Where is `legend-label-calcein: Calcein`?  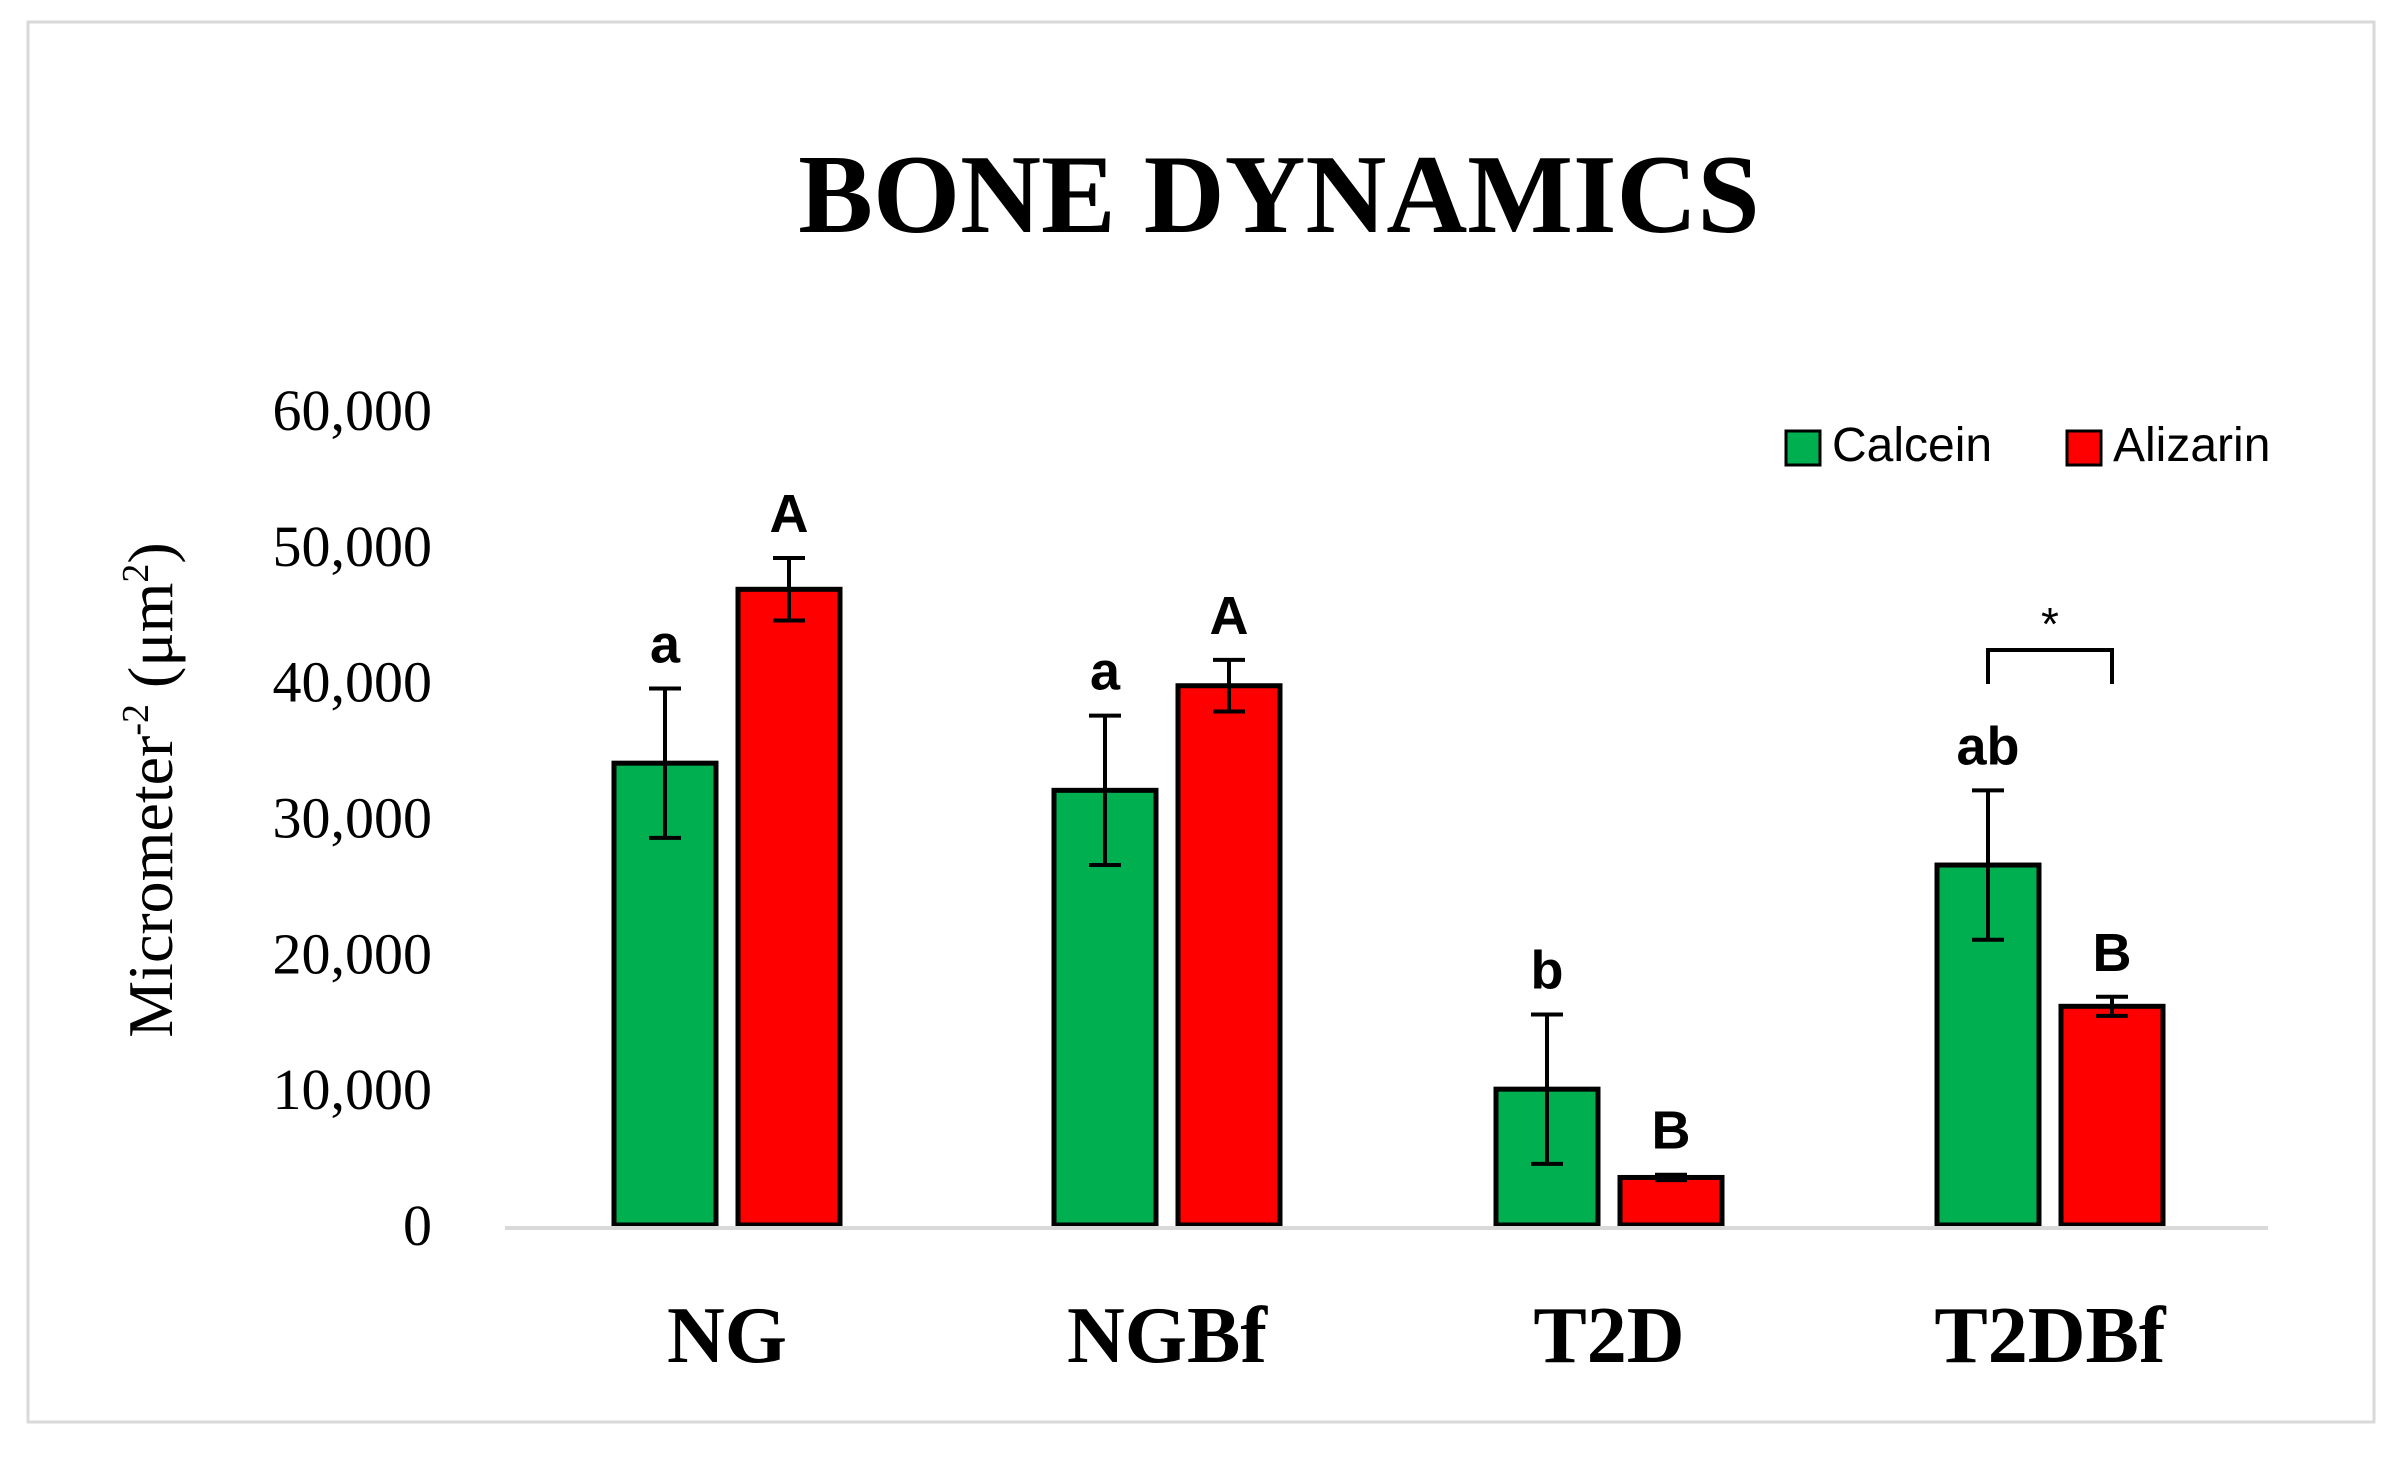
legend-label-calcein: Calcein is located at coordinates (1912, 445).